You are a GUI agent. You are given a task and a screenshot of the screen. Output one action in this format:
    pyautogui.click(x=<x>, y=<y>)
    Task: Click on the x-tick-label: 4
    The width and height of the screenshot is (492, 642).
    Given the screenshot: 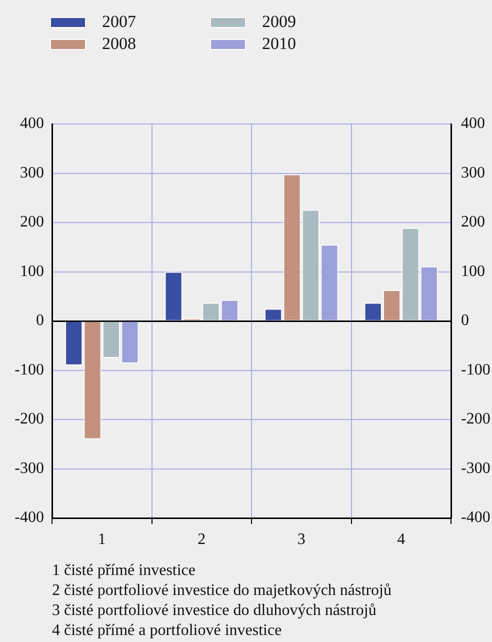 What is the action you would take?
    pyautogui.click(x=401, y=539)
    